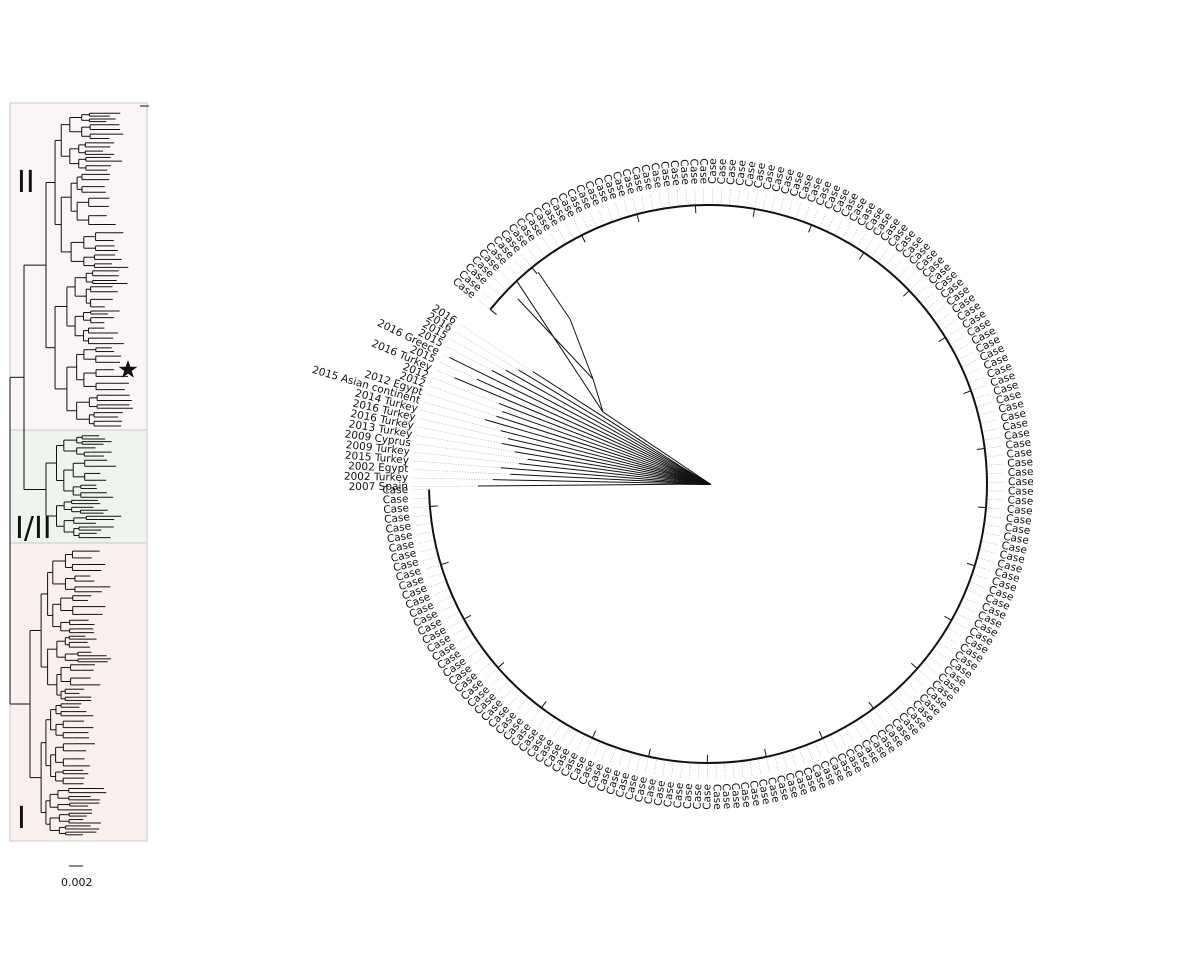 The width and height of the screenshot is (1189, 963). I want to click on inset-tree: II I/II I 0.002, so click(79, 496).